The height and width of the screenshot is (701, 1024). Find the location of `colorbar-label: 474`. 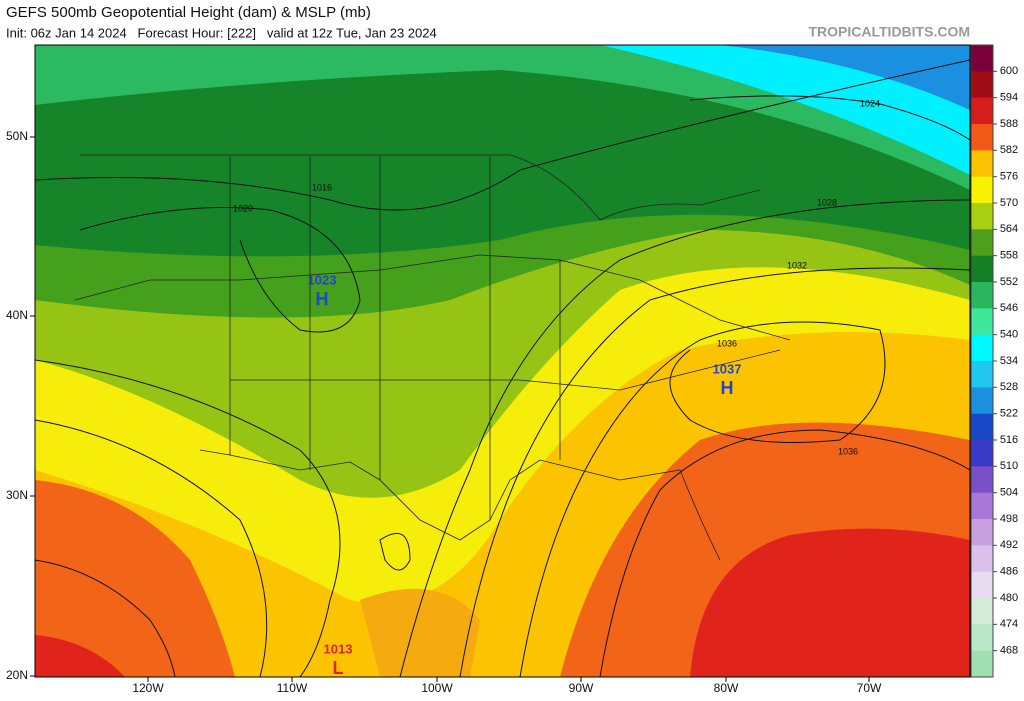

colorbar-label: 474 is located at coordinates (1009, 624).